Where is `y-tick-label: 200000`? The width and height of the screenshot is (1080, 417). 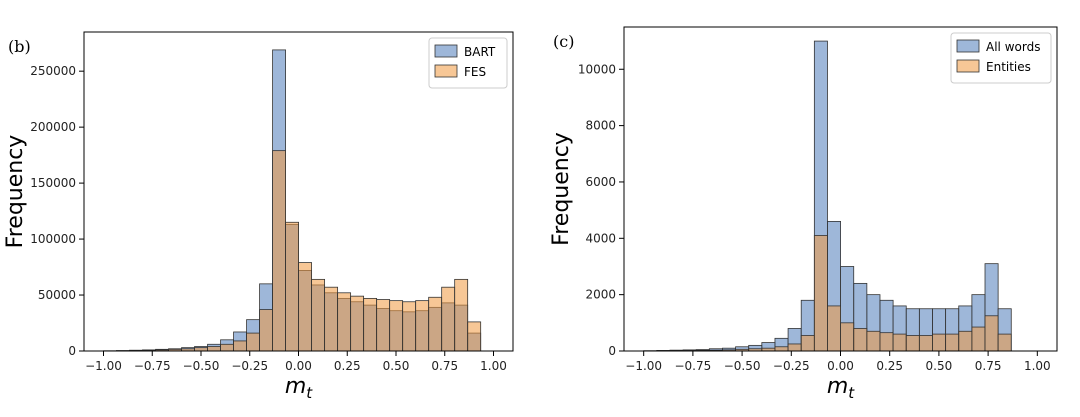 y-tick-label: 200000 is located at coordinates (53, 127).